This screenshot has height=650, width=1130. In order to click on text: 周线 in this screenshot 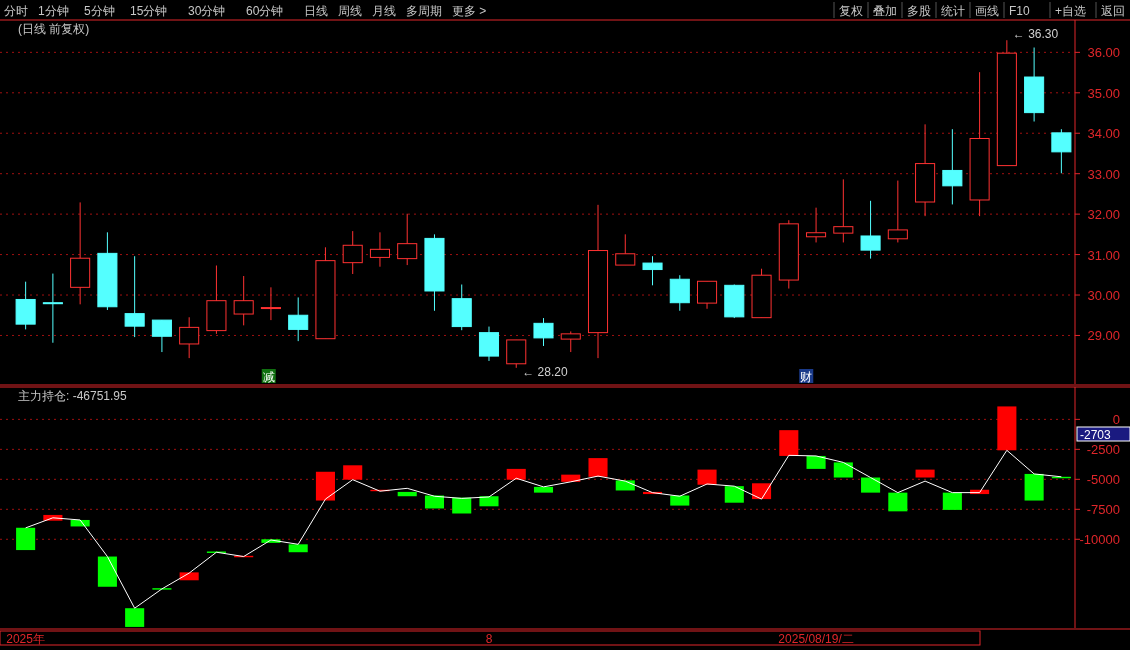, I will do `click(350, 11)`.